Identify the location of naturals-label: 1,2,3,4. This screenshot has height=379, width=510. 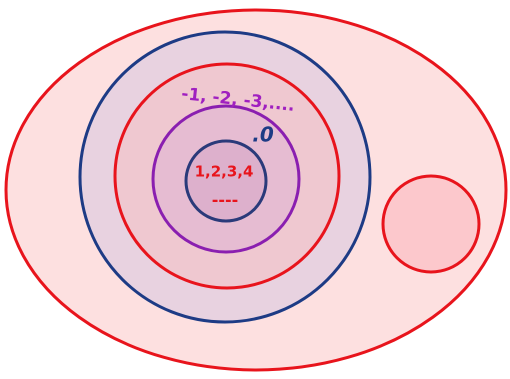
(224, 172).